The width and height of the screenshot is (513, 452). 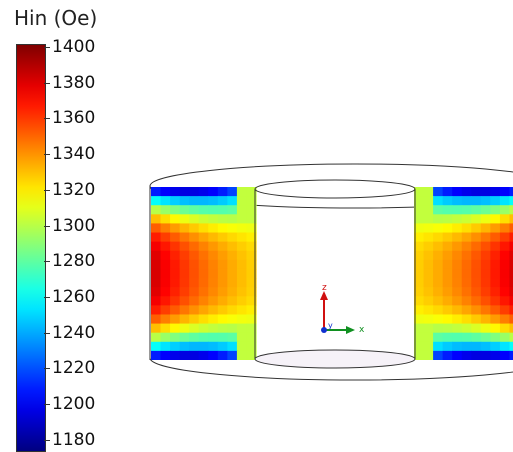 I want to click on colorbar-tick-label: 1340, so click(x=74, y=154).